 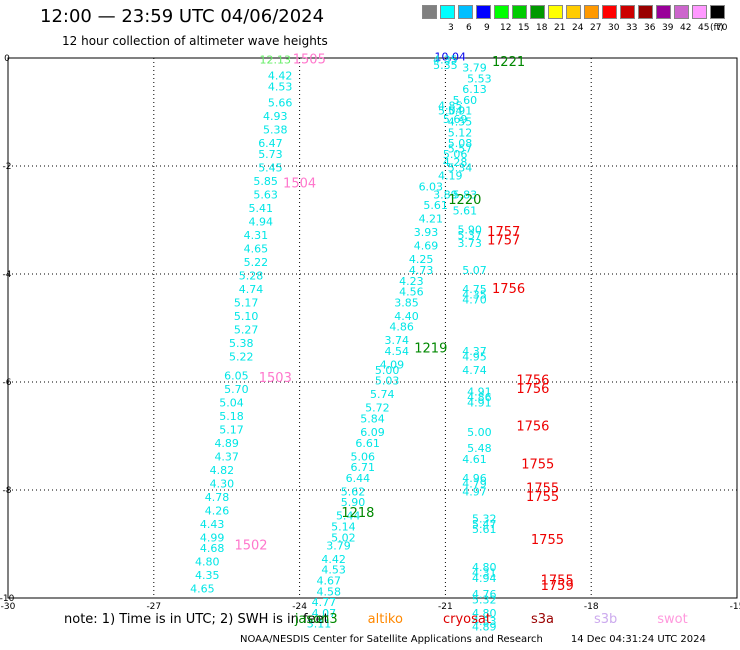 What do you see at coordinates (353, 502) in the screenshot?
I see `jason3-wave-value: 5.90` at bounding box center [353, 502].